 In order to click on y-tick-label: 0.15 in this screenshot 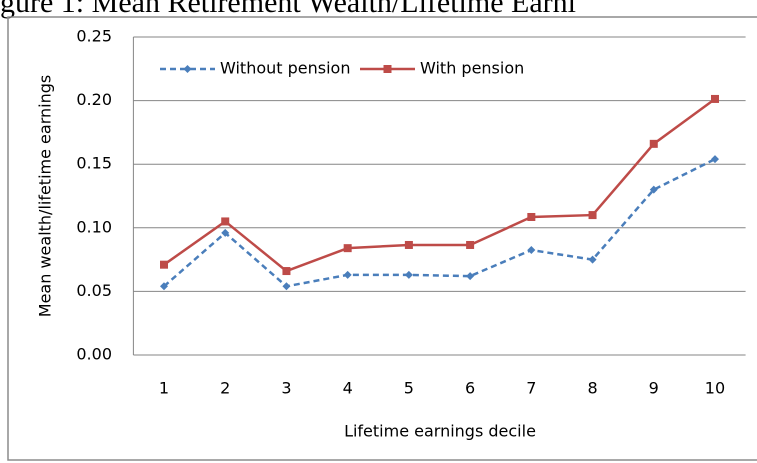, I will do `click(94, 163)`.